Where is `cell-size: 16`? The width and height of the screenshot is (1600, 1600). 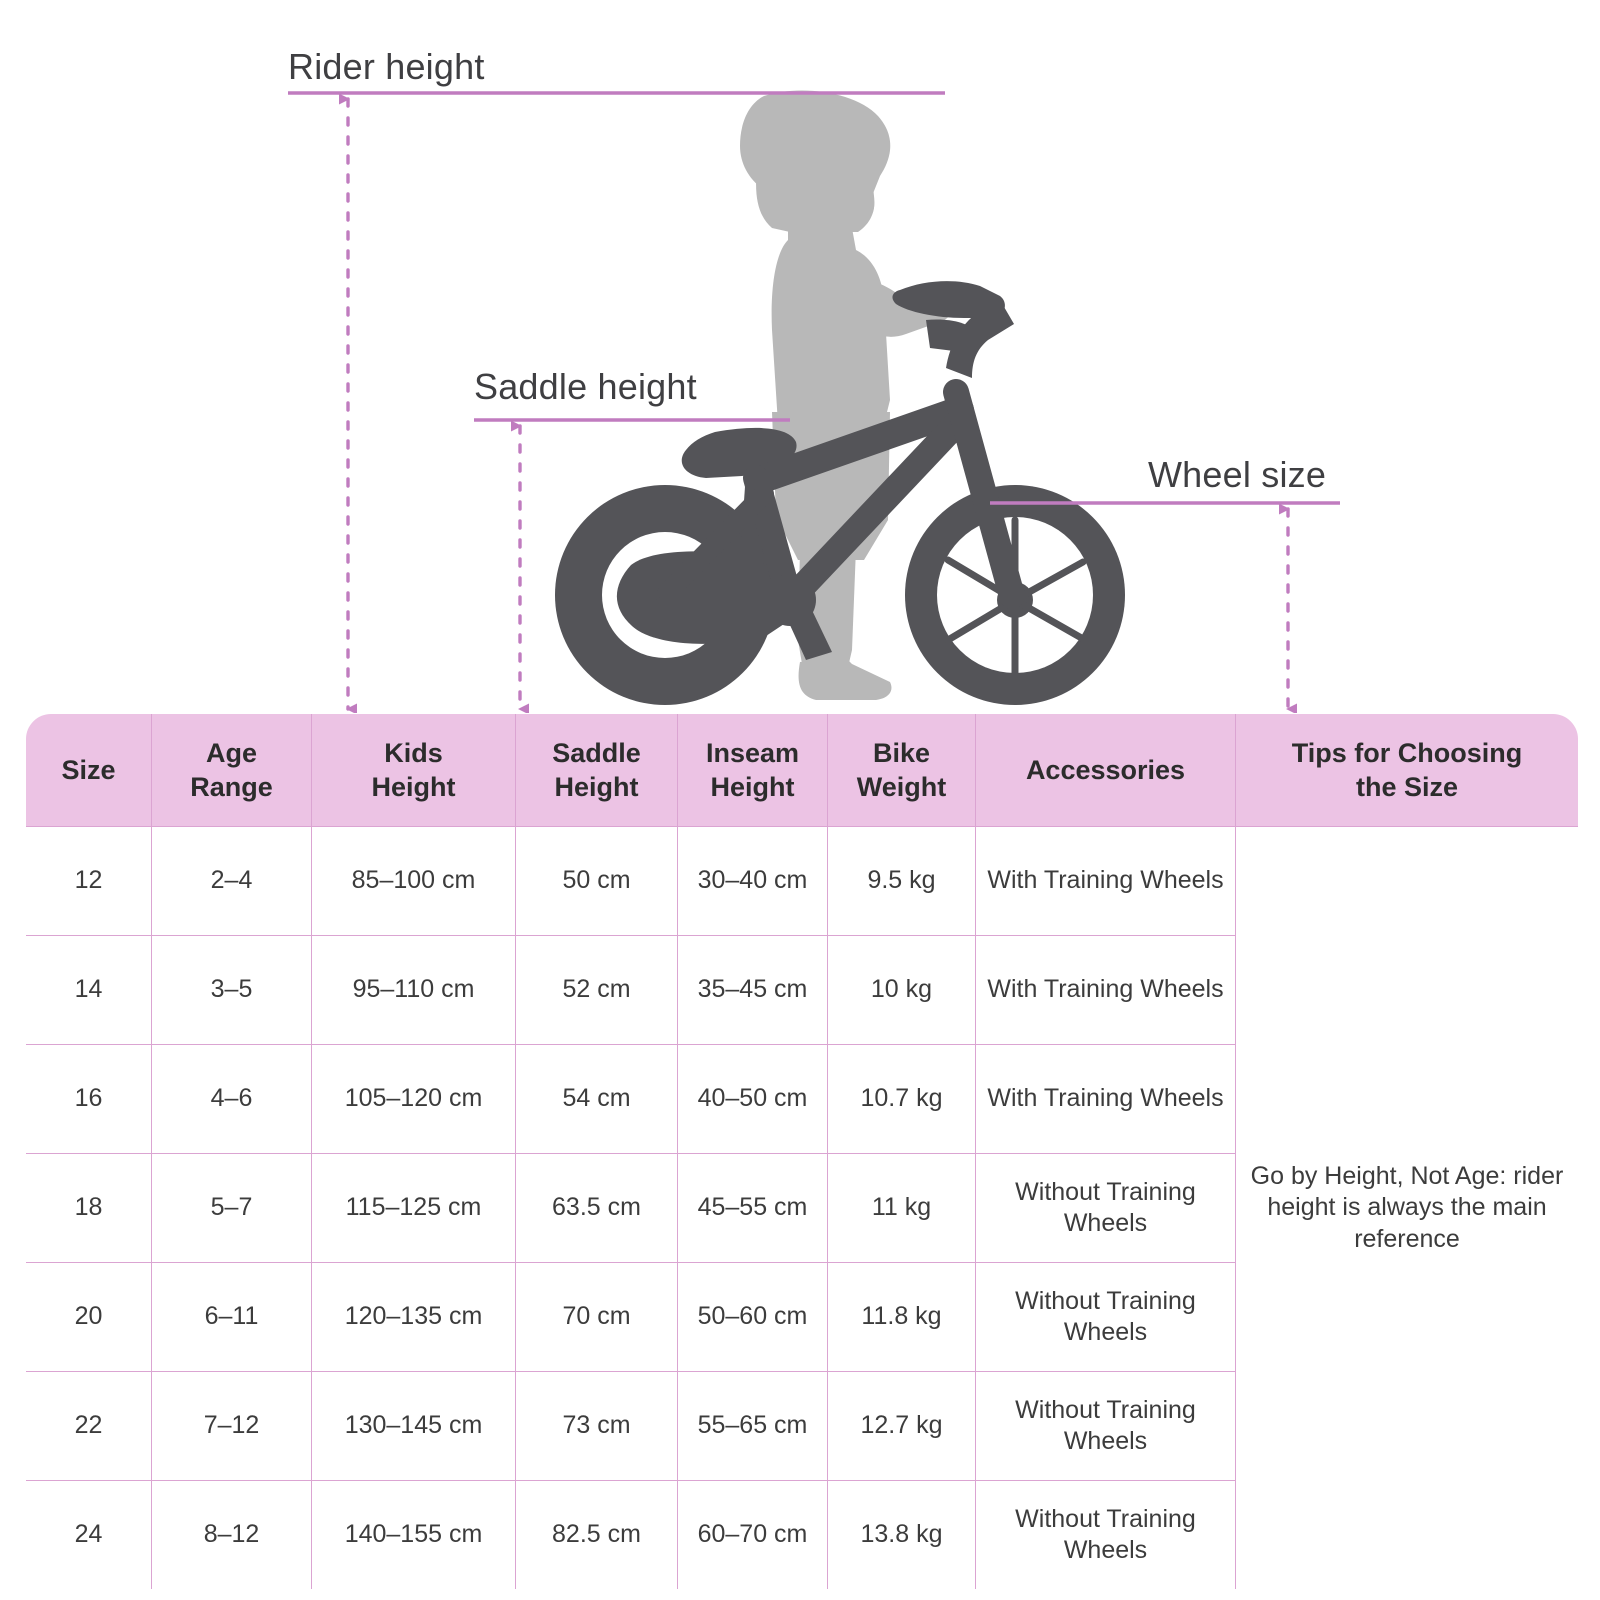 cell-size: 16 is located at coordinates (89, 1099).